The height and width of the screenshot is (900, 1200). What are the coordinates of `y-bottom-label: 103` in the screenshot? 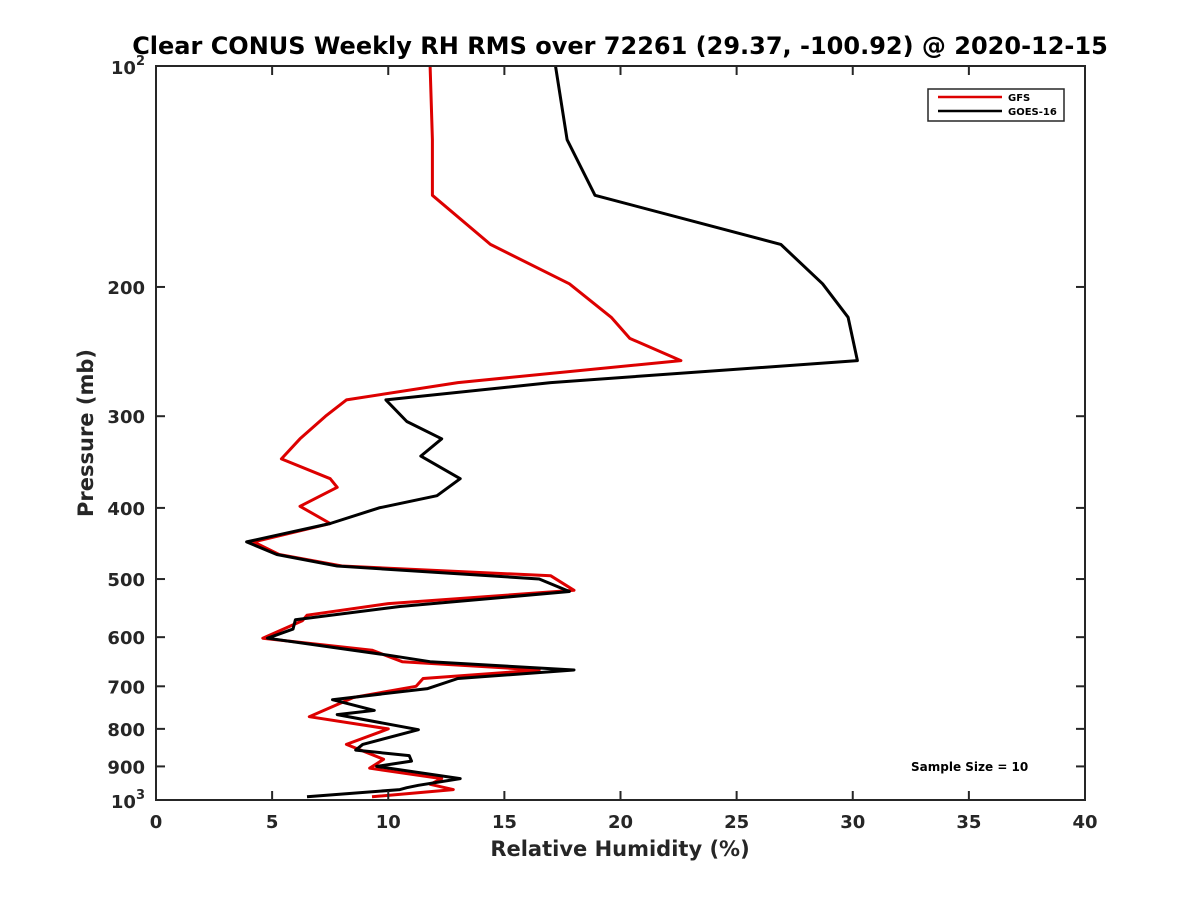 It's located at (128, 800).